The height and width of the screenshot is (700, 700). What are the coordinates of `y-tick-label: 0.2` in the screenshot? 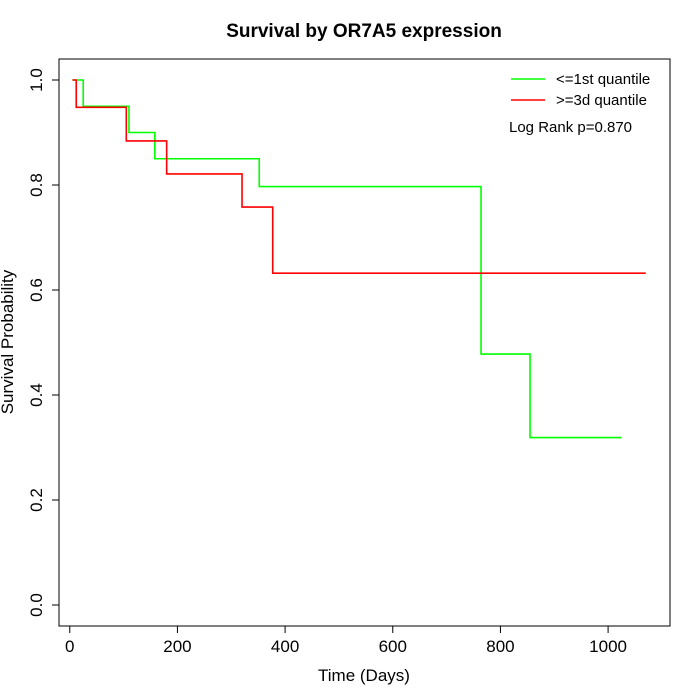 It's located at (36, 500).